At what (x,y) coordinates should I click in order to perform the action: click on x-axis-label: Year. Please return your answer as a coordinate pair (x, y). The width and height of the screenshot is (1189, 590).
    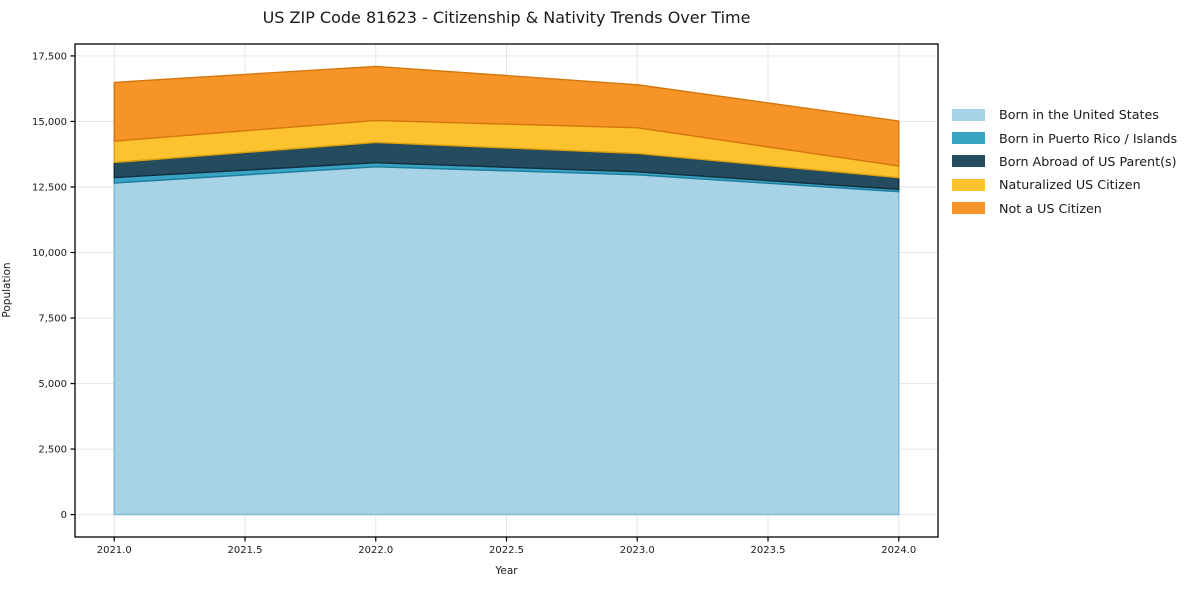
    Looking at the image, I should click on (506, 571).